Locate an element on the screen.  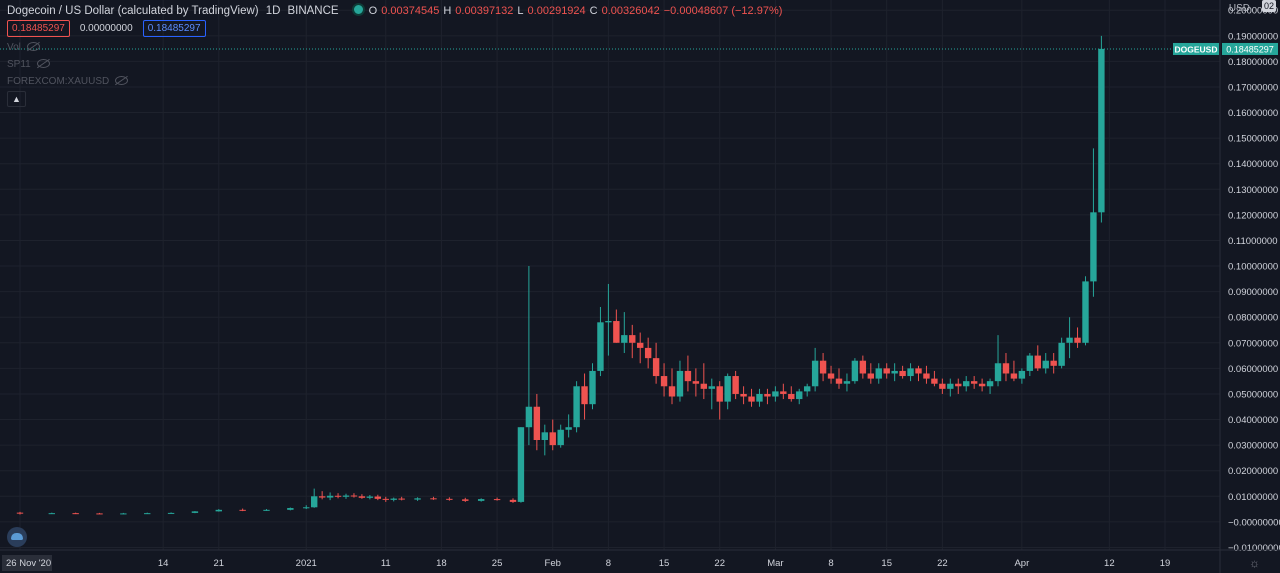
indicator-sp11: SP11 is located at coordinates (28, 64).